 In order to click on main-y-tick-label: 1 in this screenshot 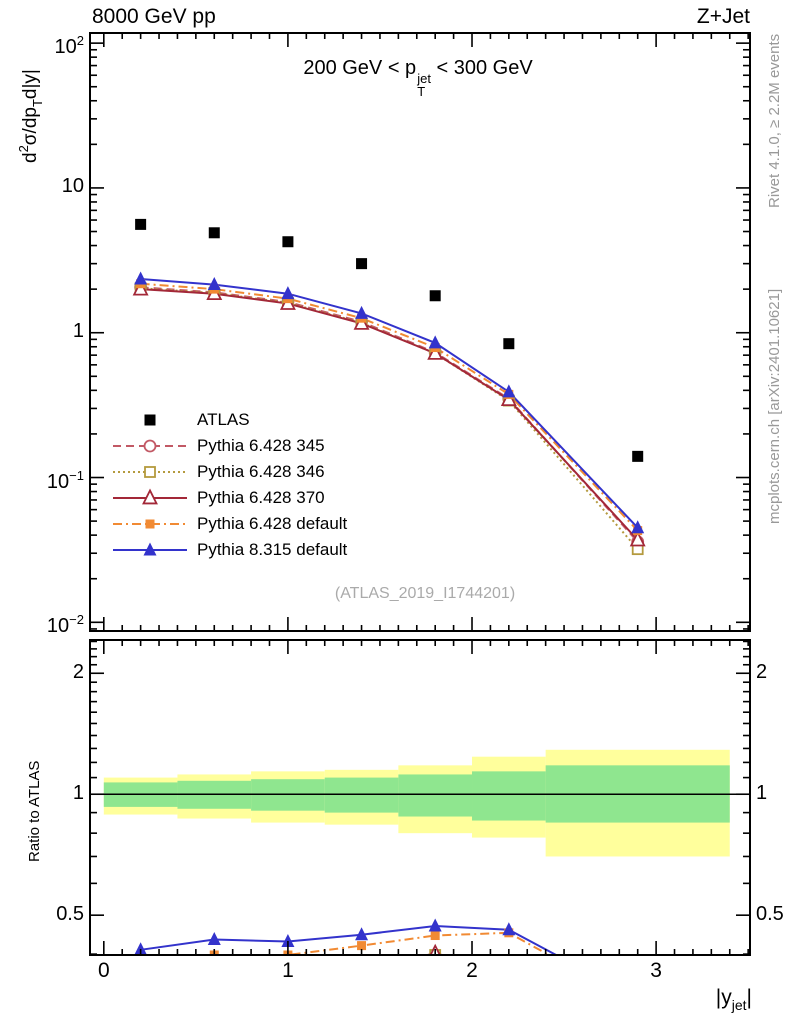, I will do `click(78, 330)`.